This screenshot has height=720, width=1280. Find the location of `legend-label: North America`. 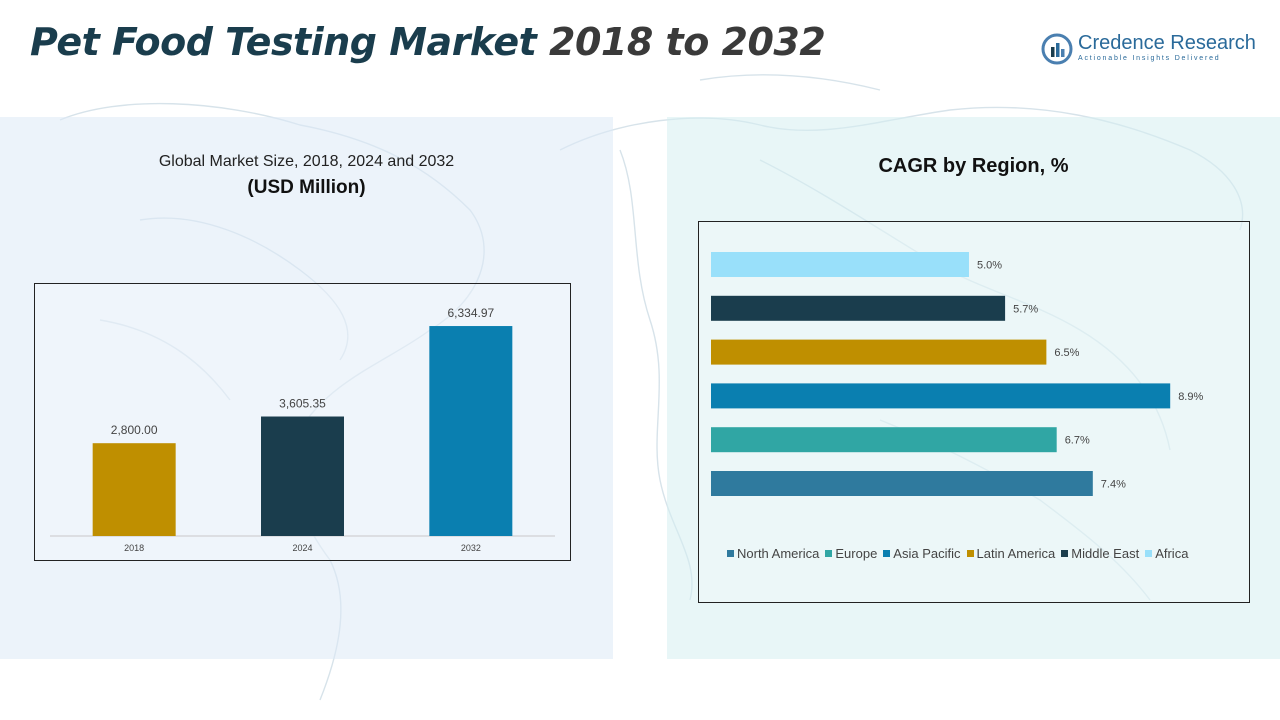

legend-label: North America is located at coordinates (778, 553).